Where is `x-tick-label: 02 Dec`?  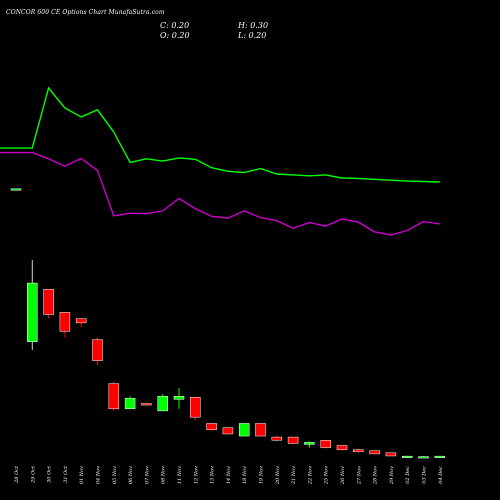 x-tick-label: 02 Dec is located at coordinates (408, 475).